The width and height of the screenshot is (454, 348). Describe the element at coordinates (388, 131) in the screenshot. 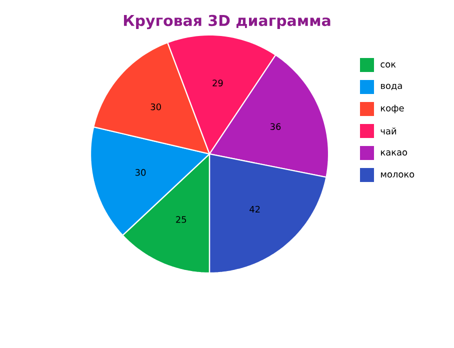

I see `legend-label: чай` at that location.